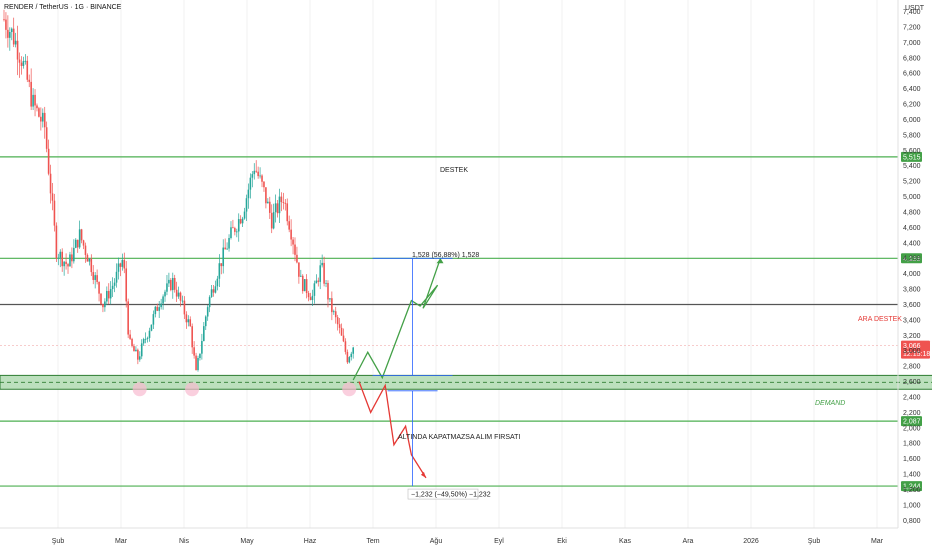 The height and width of the screenshot is (550, 932). Describe the element at coordinates (912, 351) in the screenshot. I see `y-tick-label: 3,000` at that location.